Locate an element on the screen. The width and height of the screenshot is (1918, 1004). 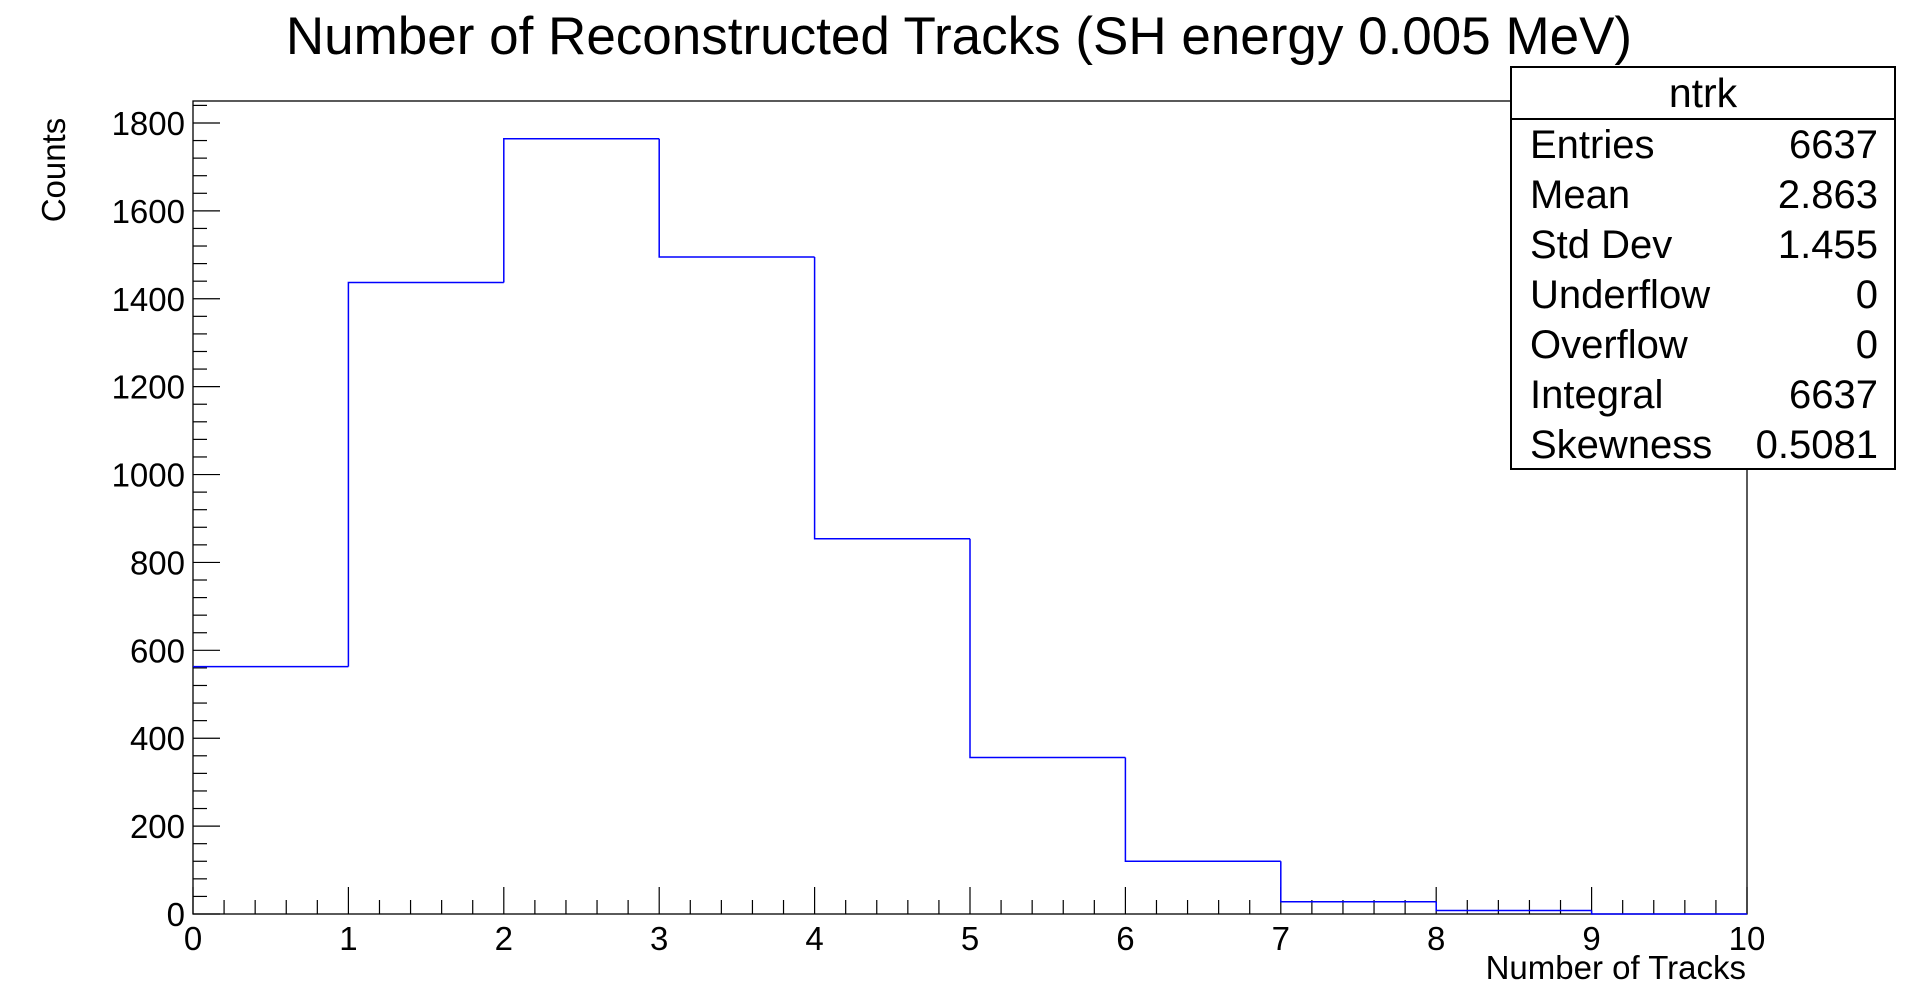
x-tick-label: 9 is located at coordinates (1591, 938).